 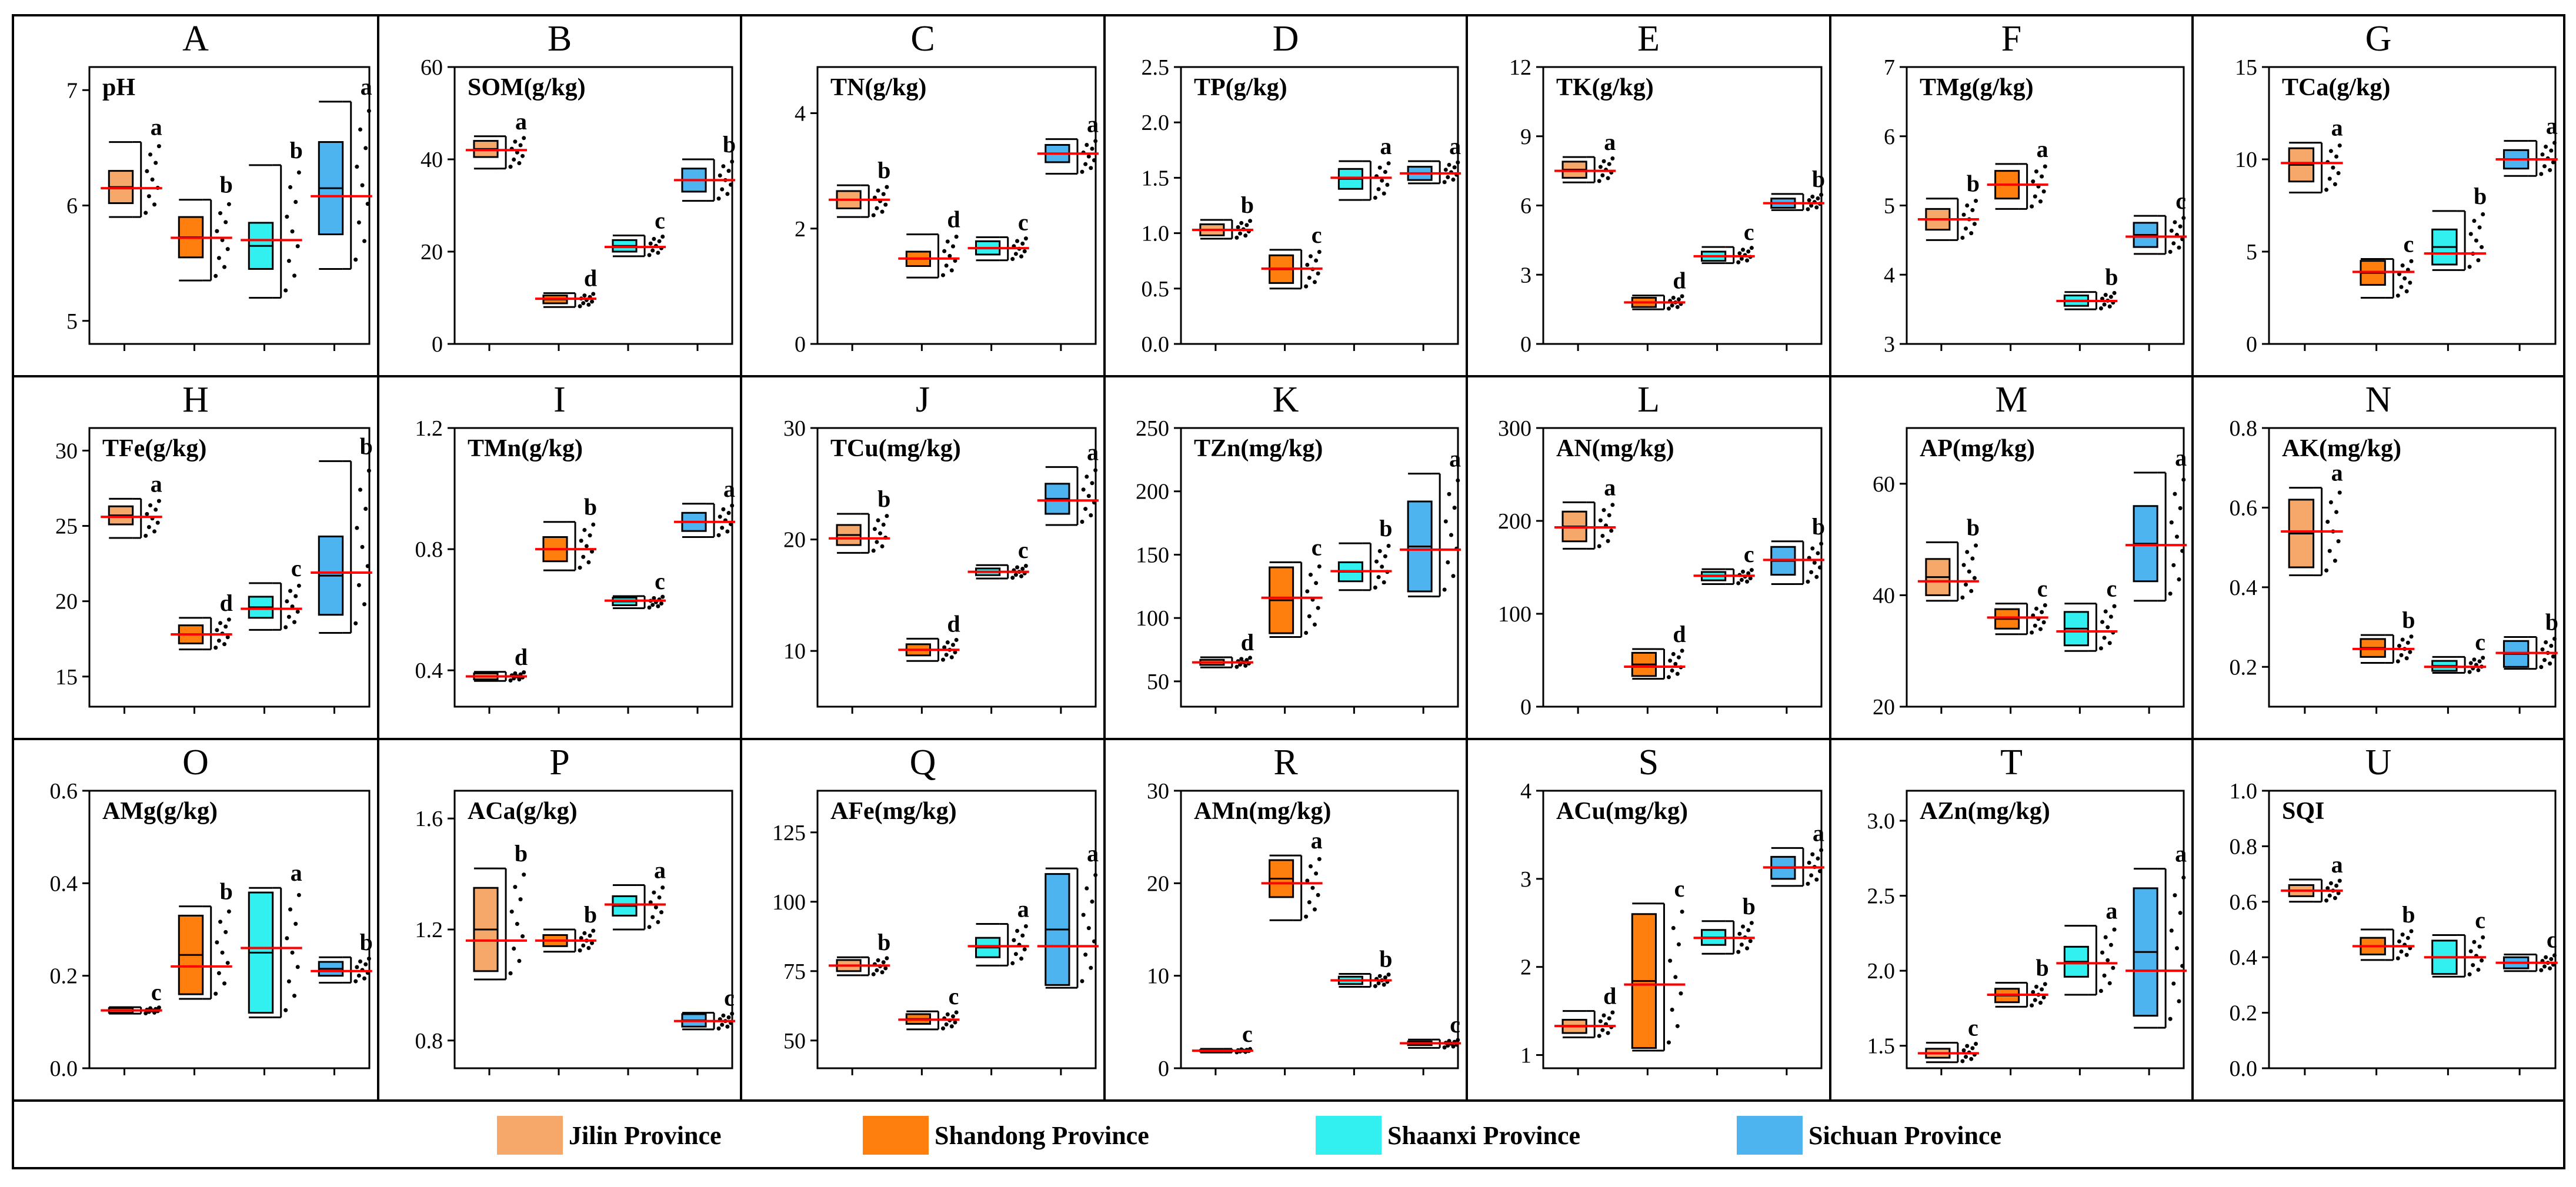 What do you see at coordinates (64, 791) in the screenshot?
I see `y-tick-label: 0.6` at bounding box center [64, 791].